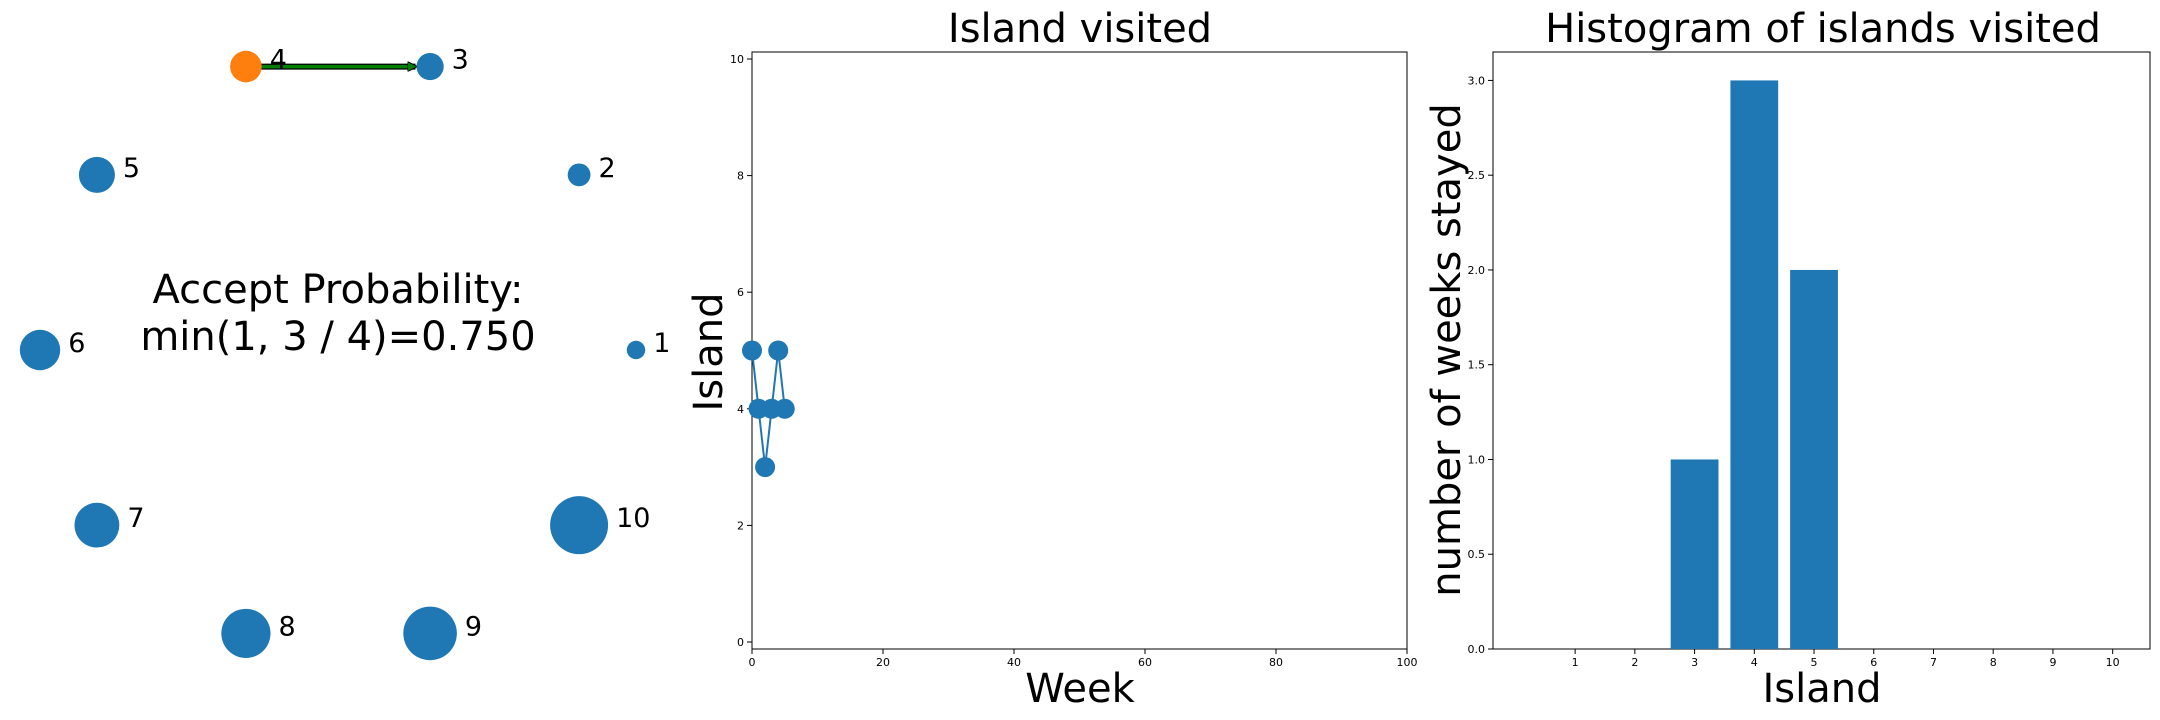  What do you see at coordinates (1993, 662) in the screenshot?
I see `bar-x-tick-label: 8` at bounding box center [1993, 662].